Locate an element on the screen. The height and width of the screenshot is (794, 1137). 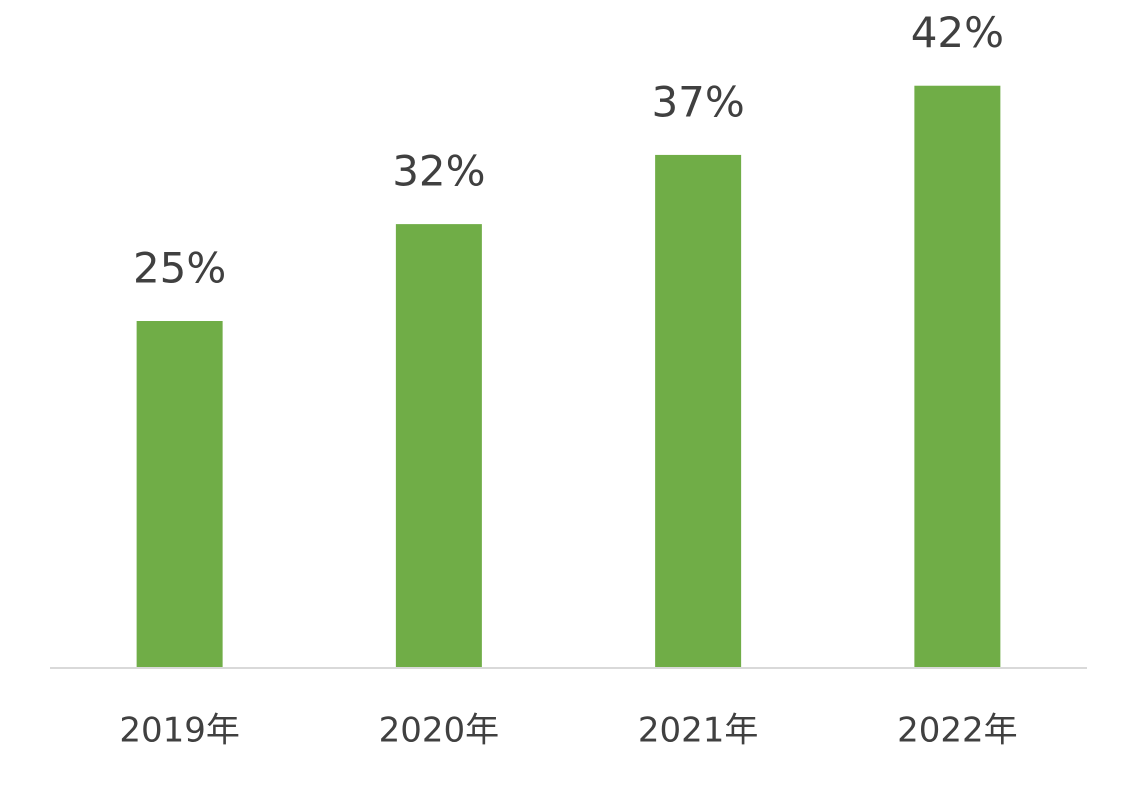
data-label: 25% is located at coordinates (179, 268).